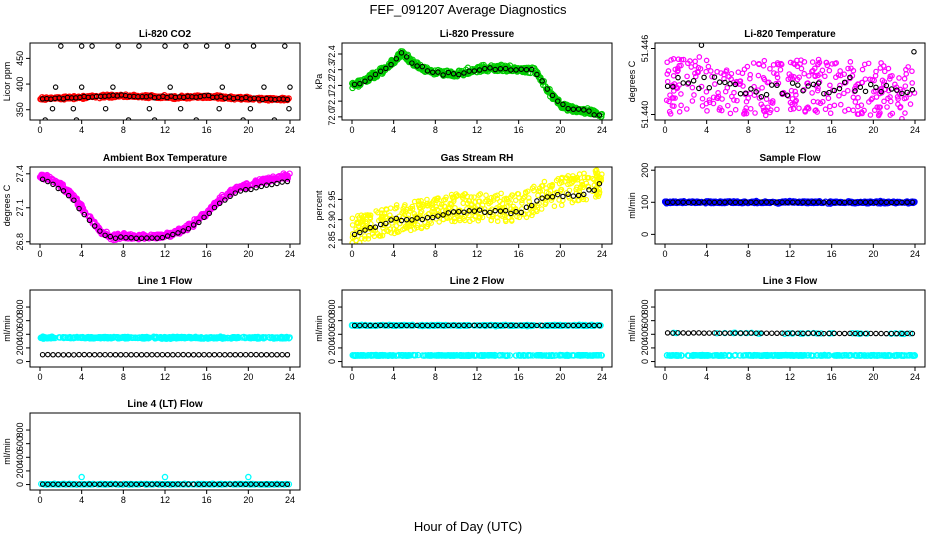 The image size is (936, 540). I want to click on x-tick-label: 12, so click(165, 254).